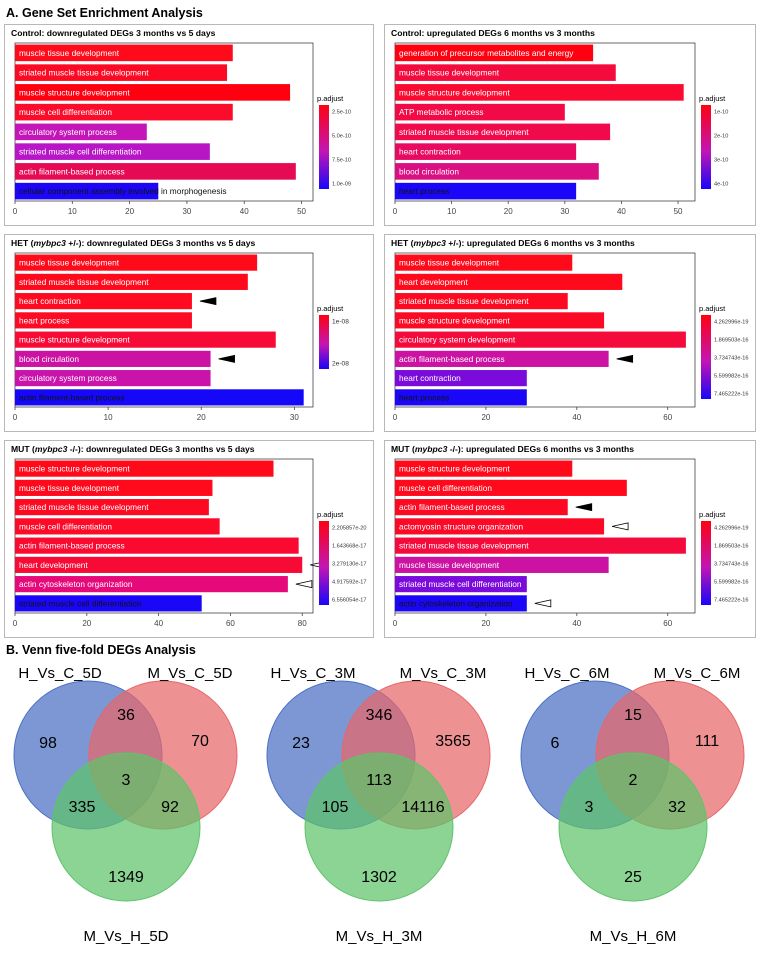 This screenshot has height=953, width=761. I want to click on bar-label: striated muscle cell differentiation, so click(80, 152).